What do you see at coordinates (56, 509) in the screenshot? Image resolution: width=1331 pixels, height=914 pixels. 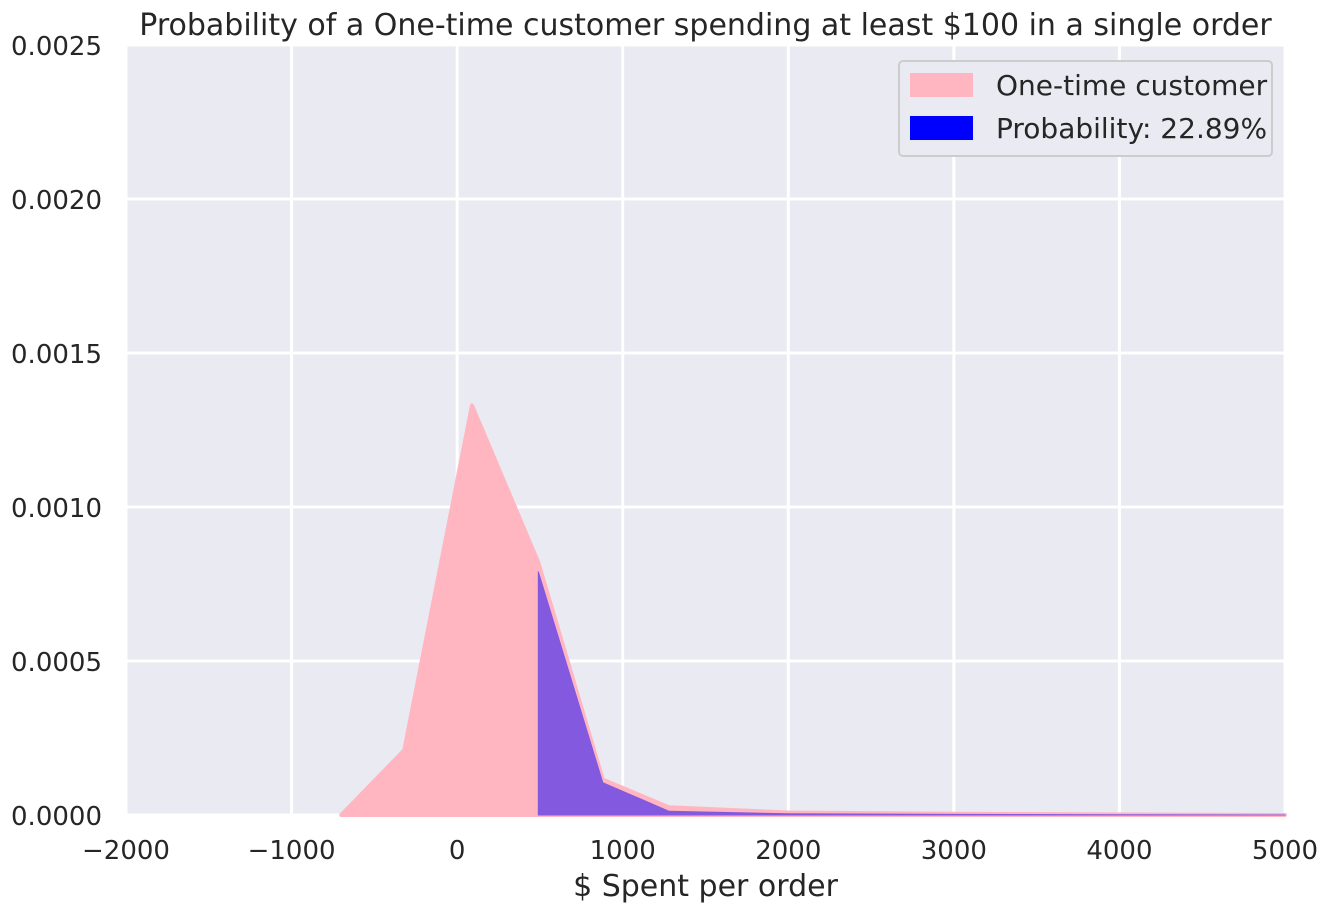 I see `y-tick-label: 0.0010` at bounding box center [56, 509].